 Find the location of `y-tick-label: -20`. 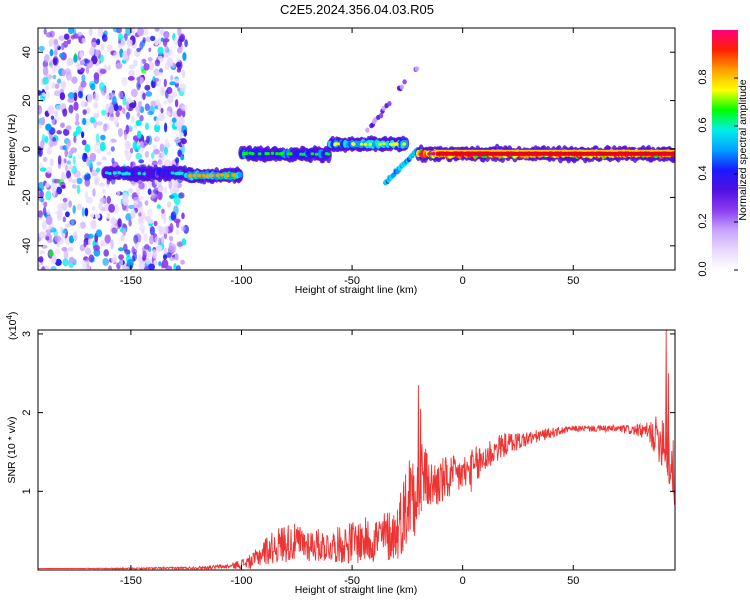

y-tick-label: -20 is located at coordinates (27, 197).